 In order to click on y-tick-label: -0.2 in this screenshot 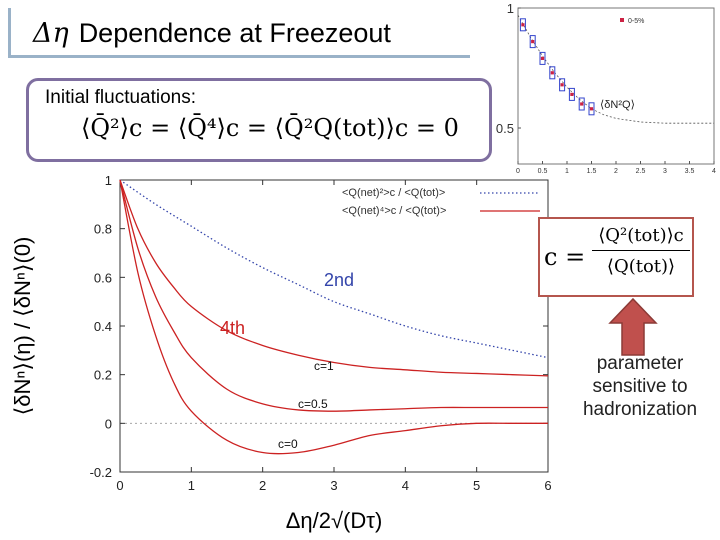, I will do `click(101, 472)`.